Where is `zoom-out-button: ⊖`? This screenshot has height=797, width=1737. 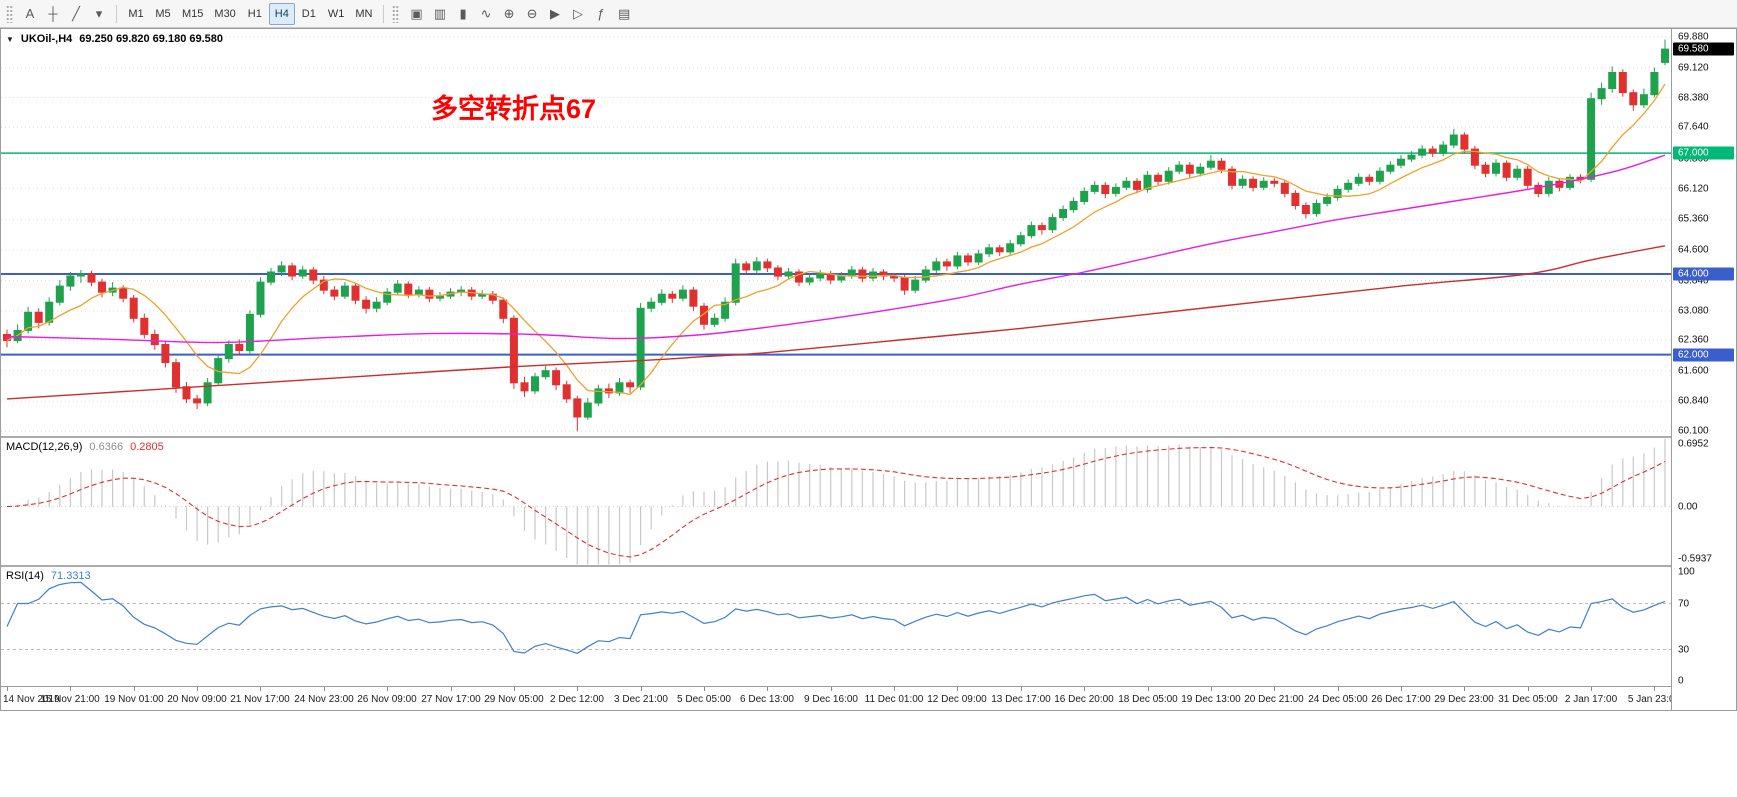
zoom-out-button: ⊖ is located at coordinates (532, 14).